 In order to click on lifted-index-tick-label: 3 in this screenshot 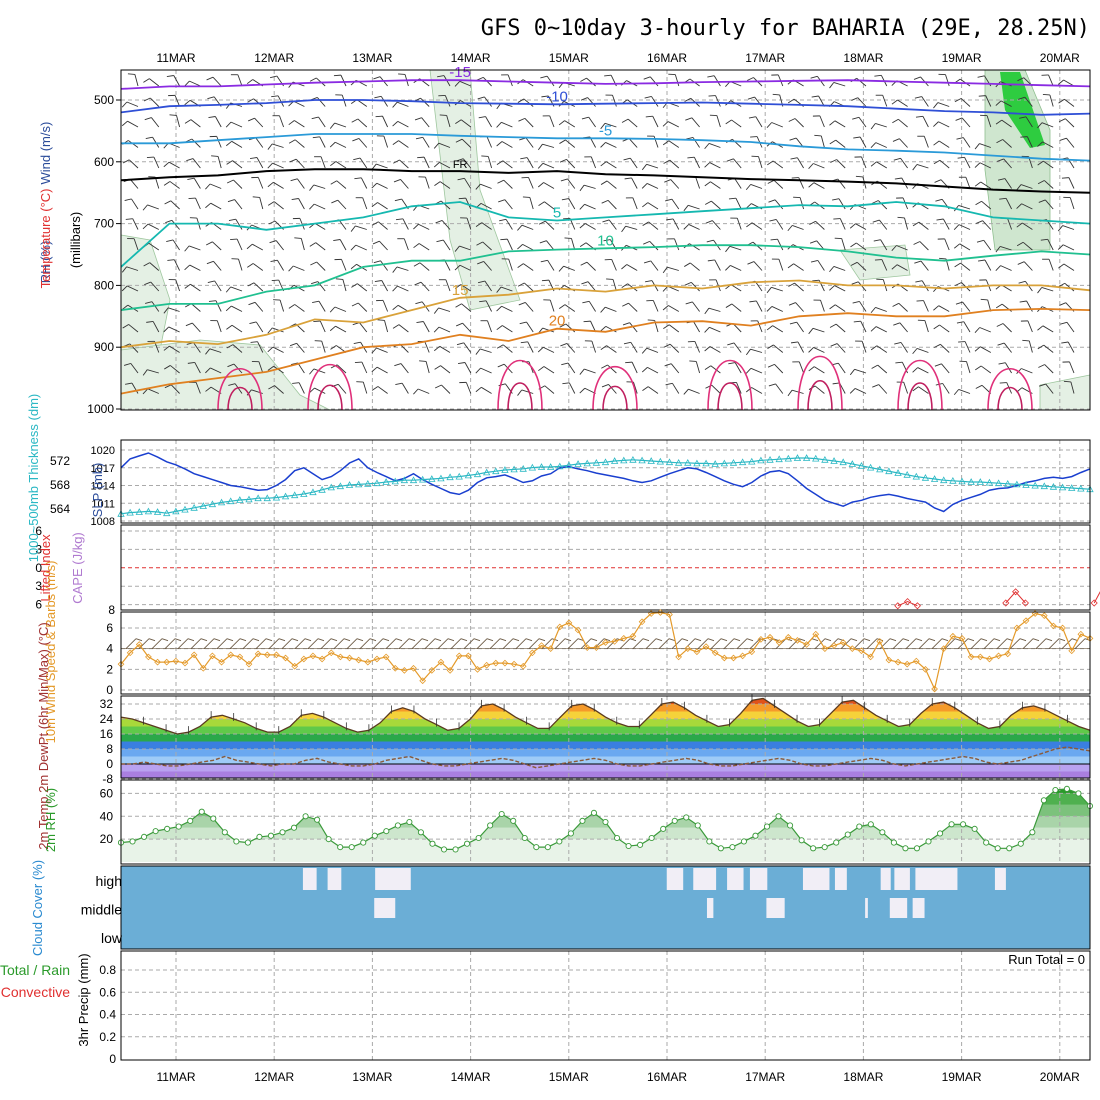, I will do `click(38, 586)`.